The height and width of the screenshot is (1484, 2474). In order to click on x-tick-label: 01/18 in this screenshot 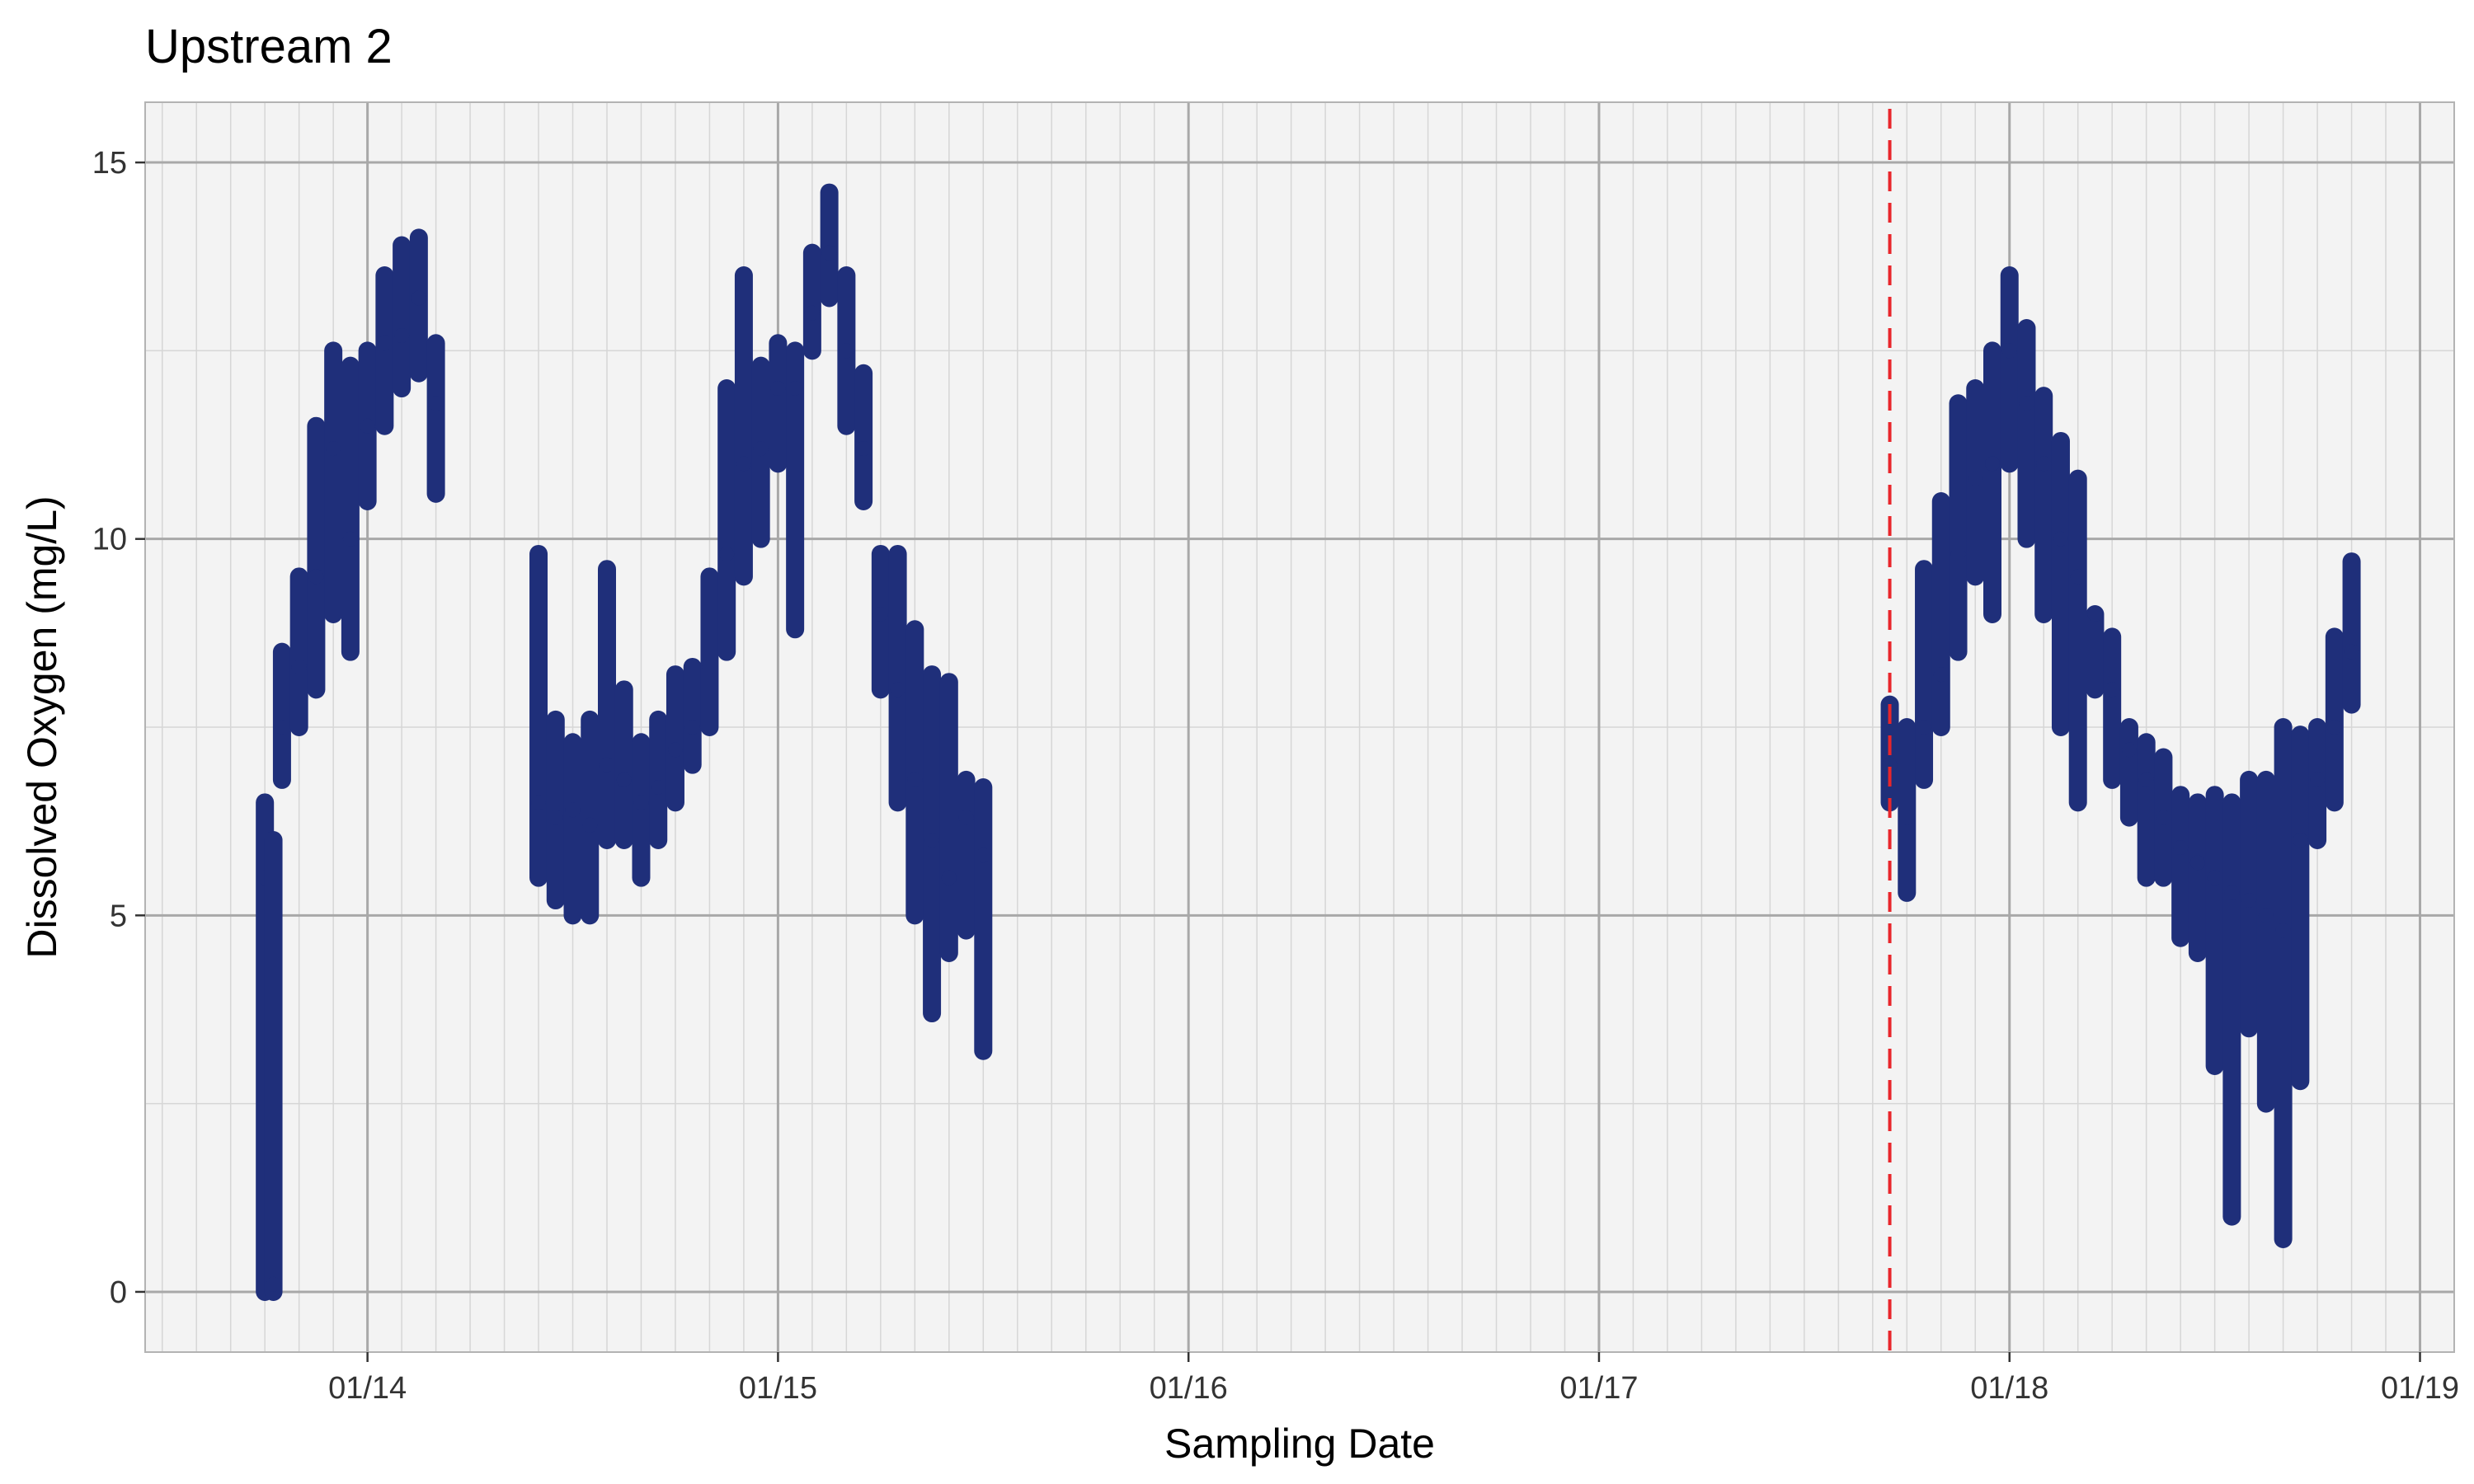, I will do `click(2009, 1388)`.